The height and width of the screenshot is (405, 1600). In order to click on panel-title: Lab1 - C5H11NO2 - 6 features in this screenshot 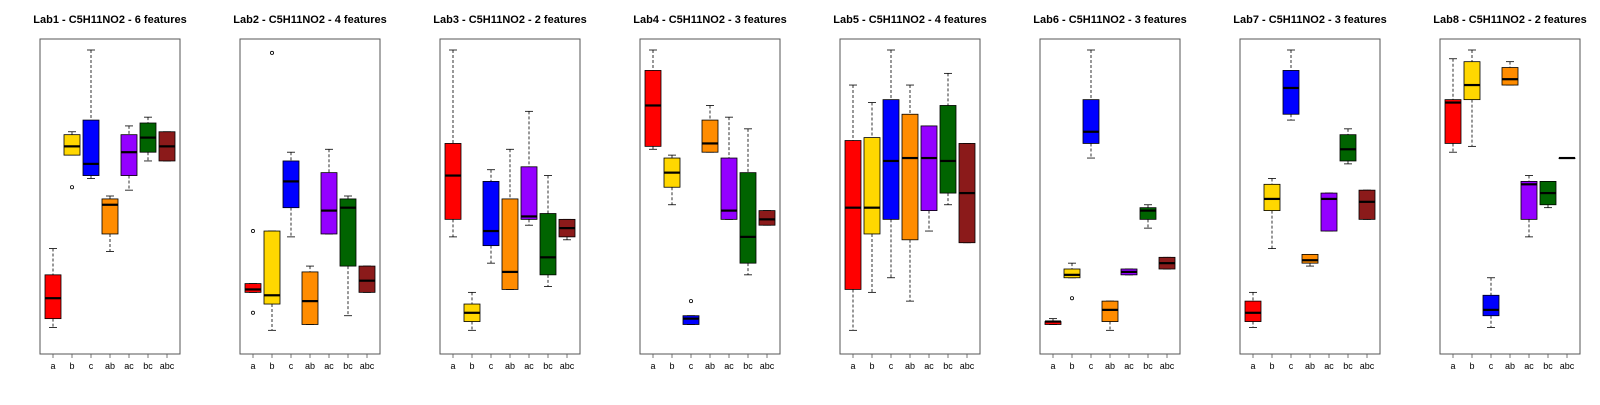, I will do `click(109, 20)`.